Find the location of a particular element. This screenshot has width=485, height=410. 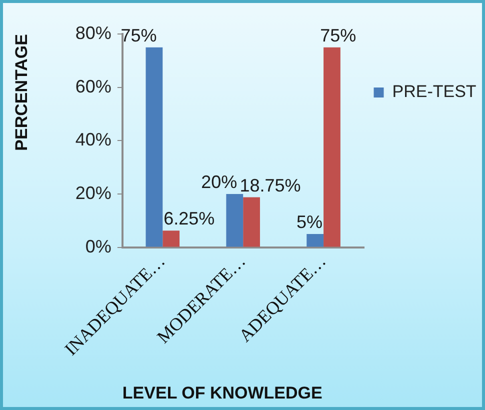

data-label: 20% is located at coordinates (219, 182).